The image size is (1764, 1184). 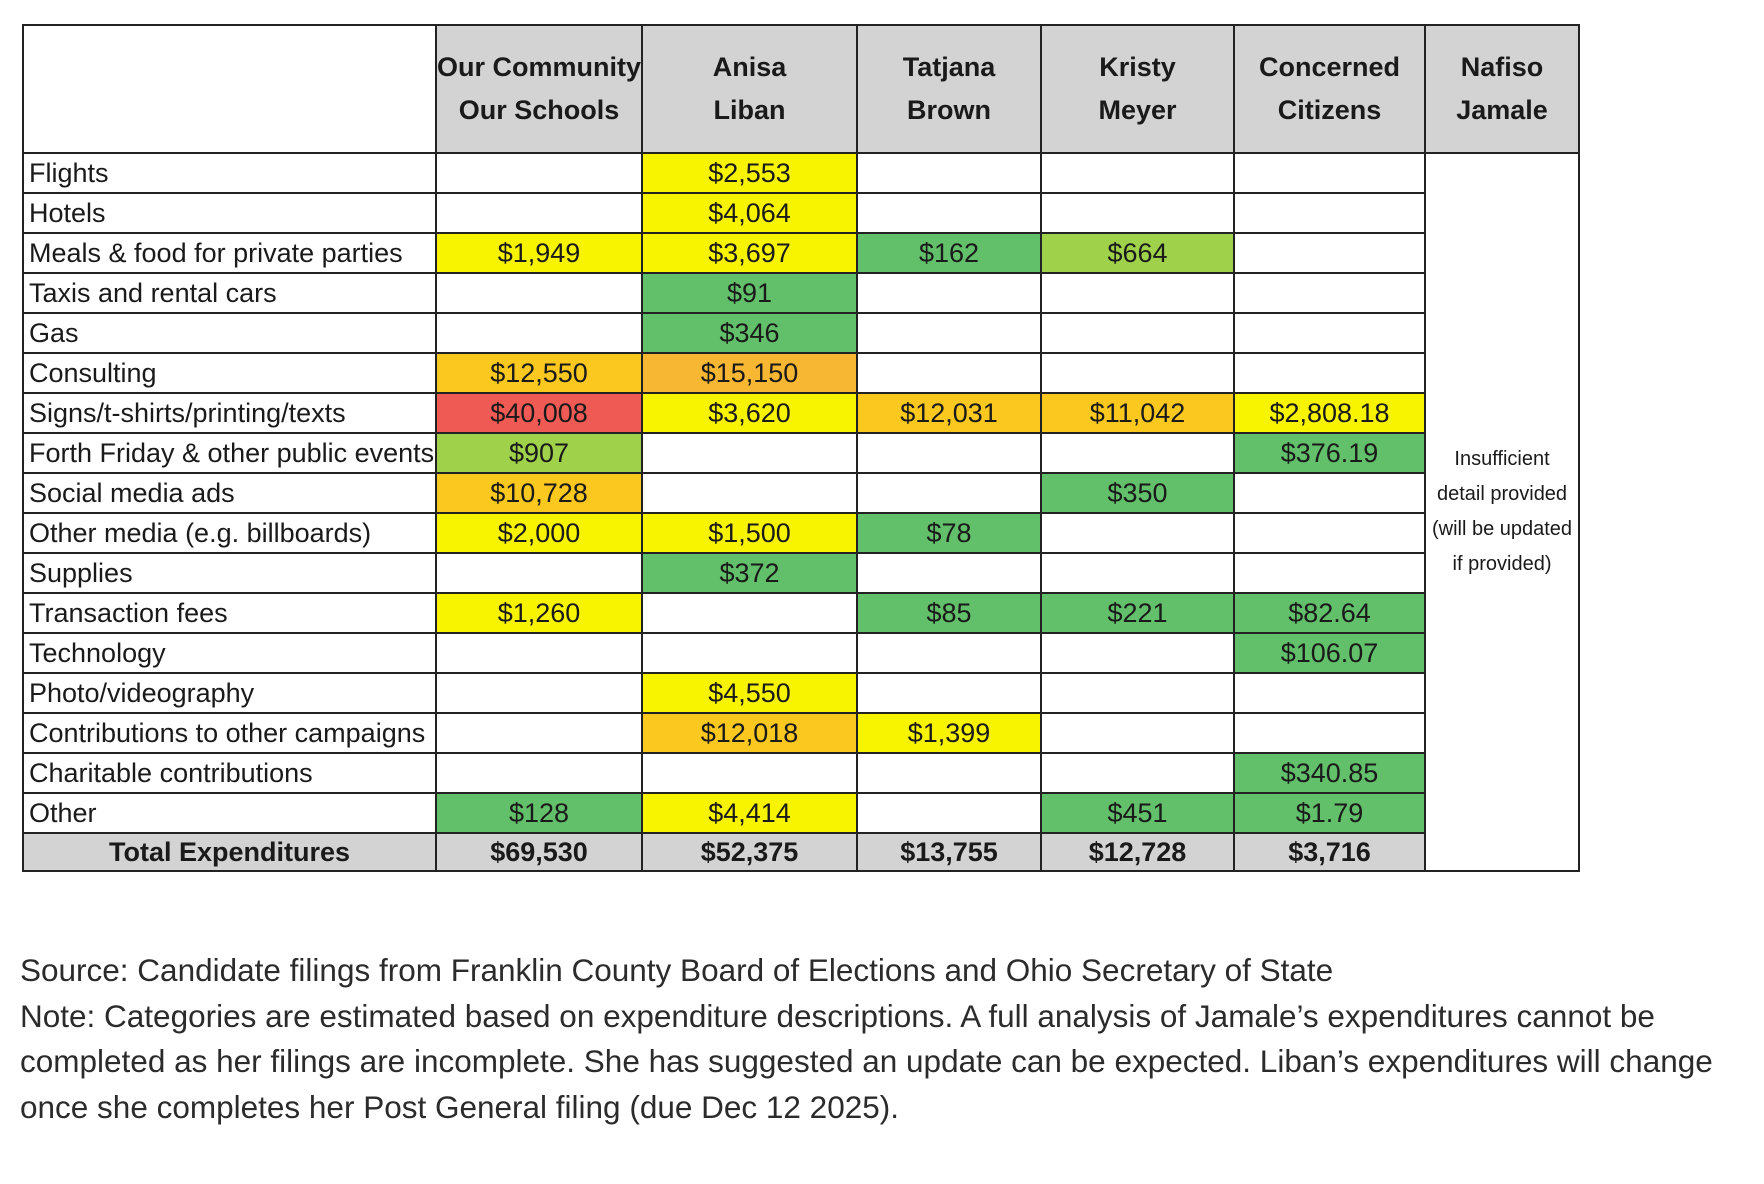 I want to click on table-row: Taxis and rental cars $91, so click(x=800, y=293).